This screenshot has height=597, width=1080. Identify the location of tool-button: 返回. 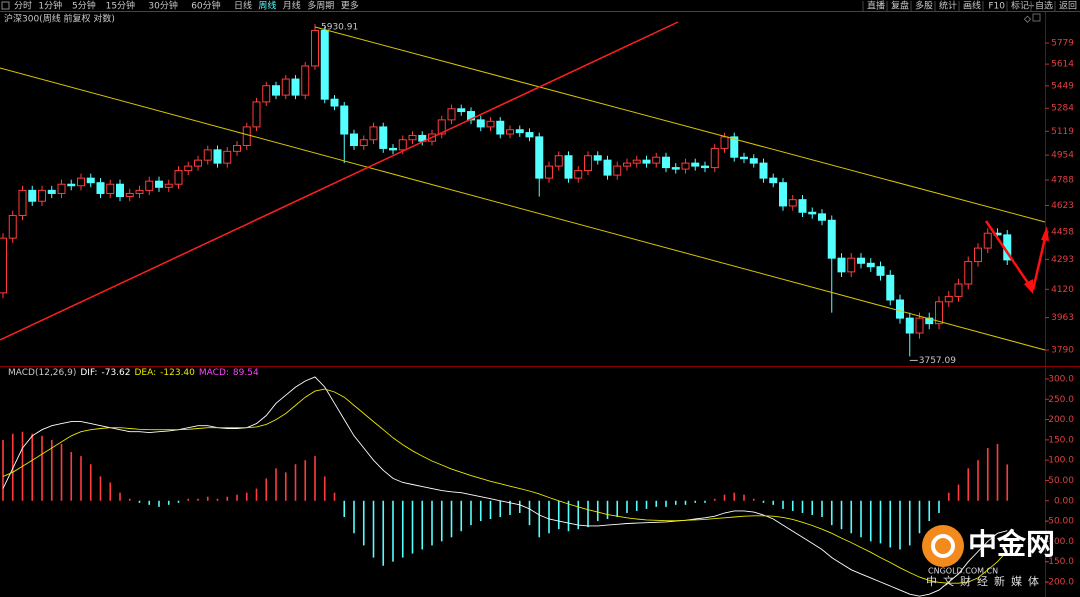
(1068, 6).